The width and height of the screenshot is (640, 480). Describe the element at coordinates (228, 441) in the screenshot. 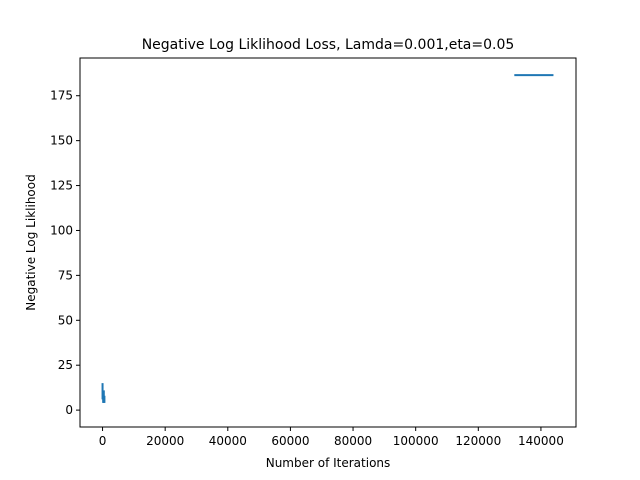

I see `x-tick-label: 40000` at that location.